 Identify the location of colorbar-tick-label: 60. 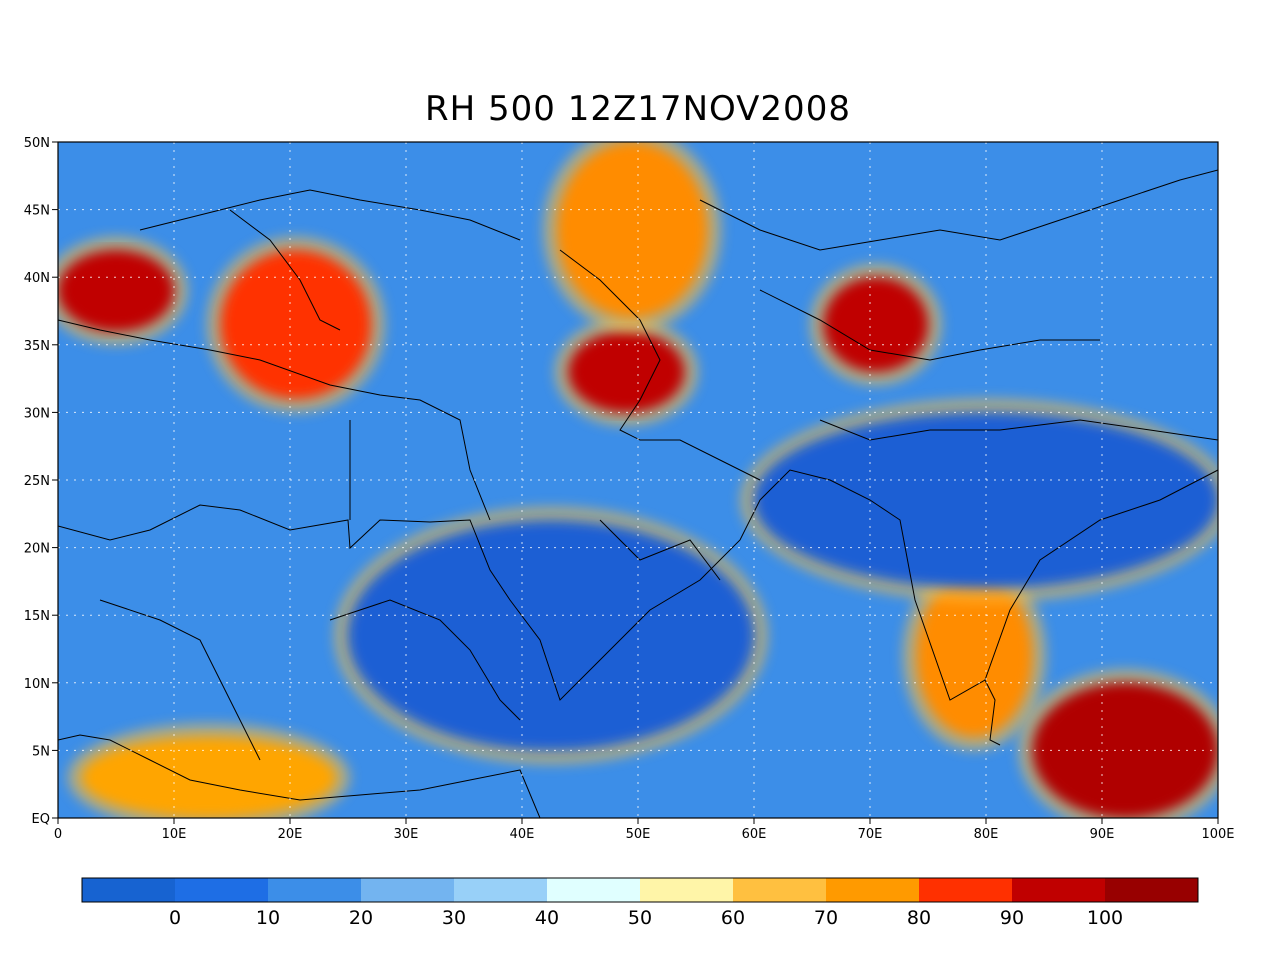
(733, 918).